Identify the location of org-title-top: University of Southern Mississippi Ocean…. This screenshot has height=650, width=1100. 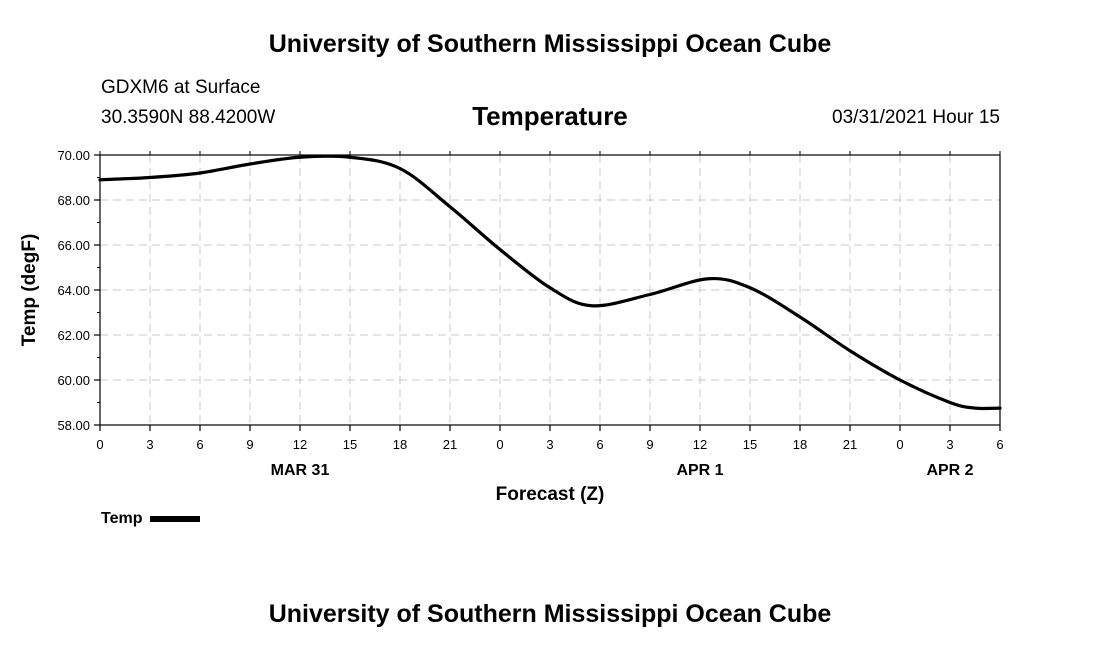
(550, 44).